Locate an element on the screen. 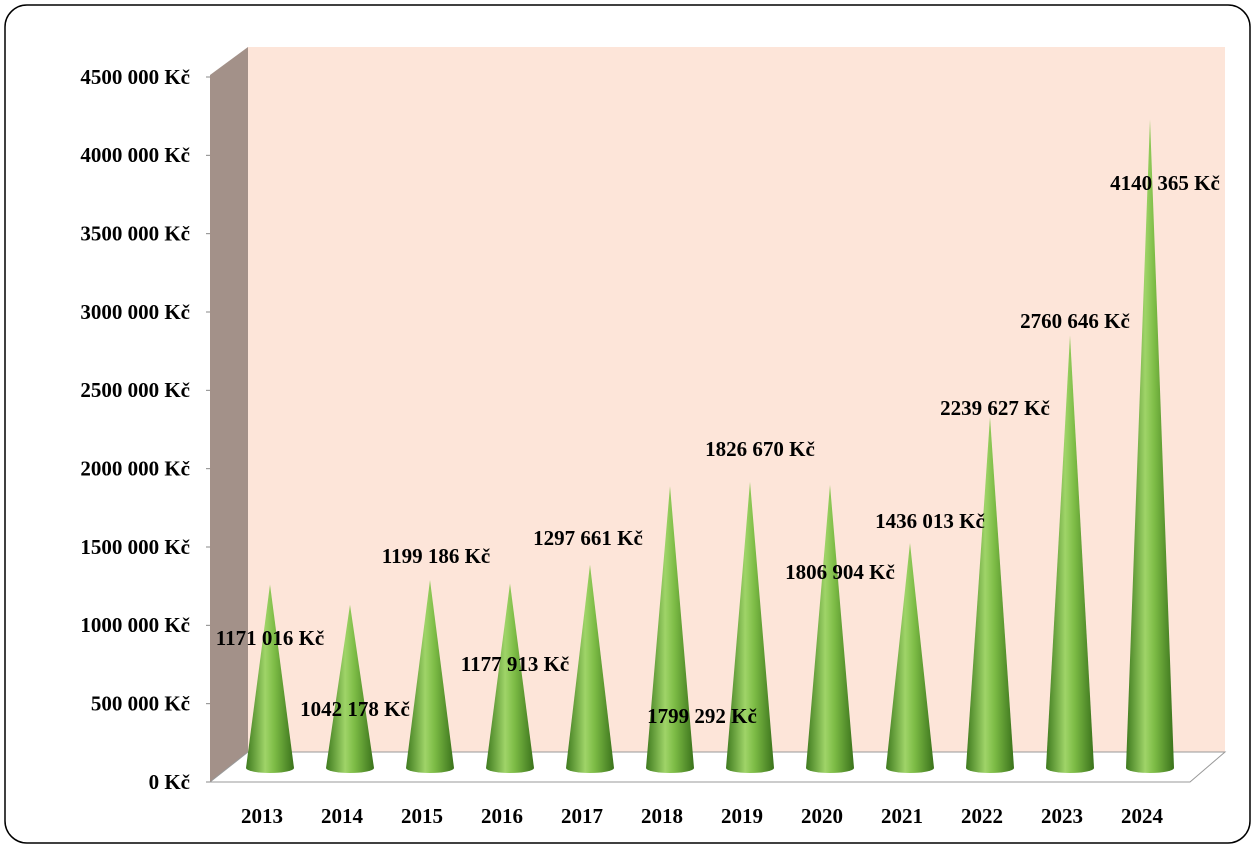  value-label: 1297 661 Kč is located at coordinates (588, 538).